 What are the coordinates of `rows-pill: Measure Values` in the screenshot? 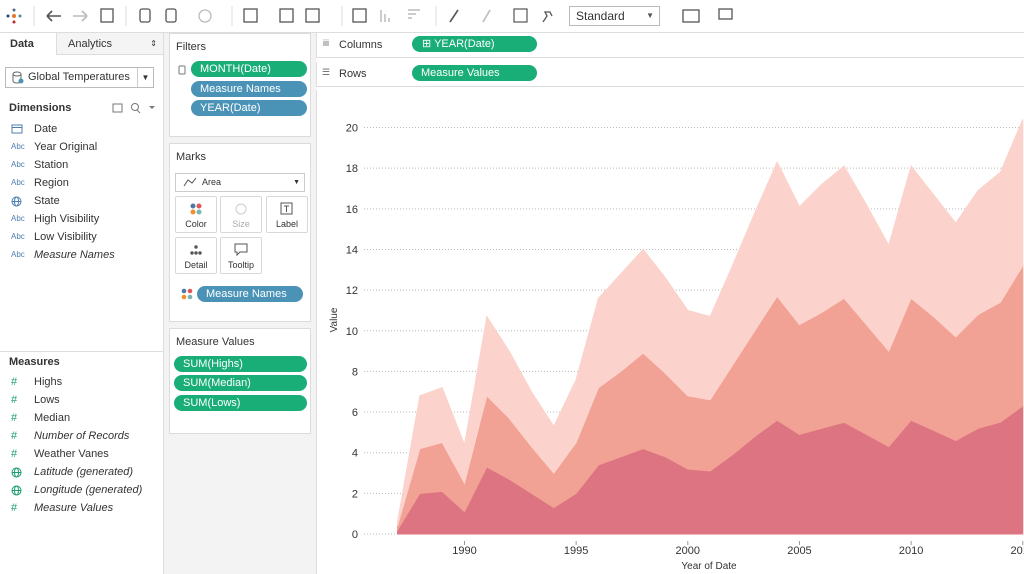 It's located at (474, 73).